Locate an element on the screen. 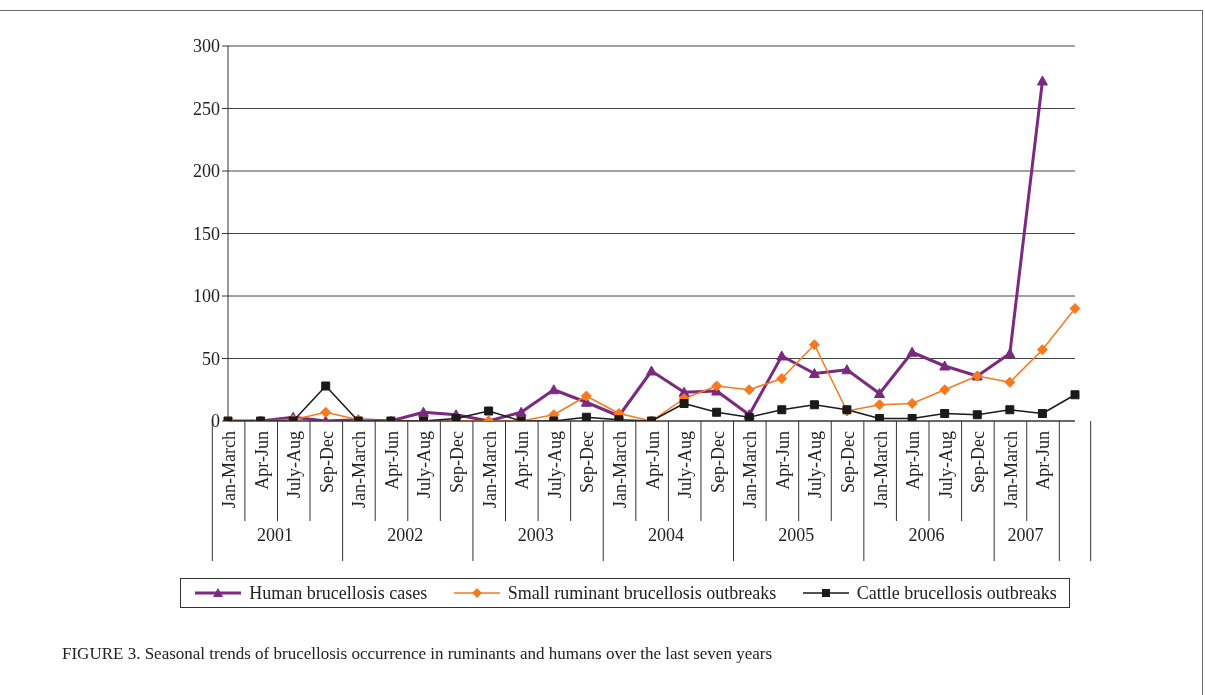  y-tick-label: 100 is located at coordinates (206, 296).